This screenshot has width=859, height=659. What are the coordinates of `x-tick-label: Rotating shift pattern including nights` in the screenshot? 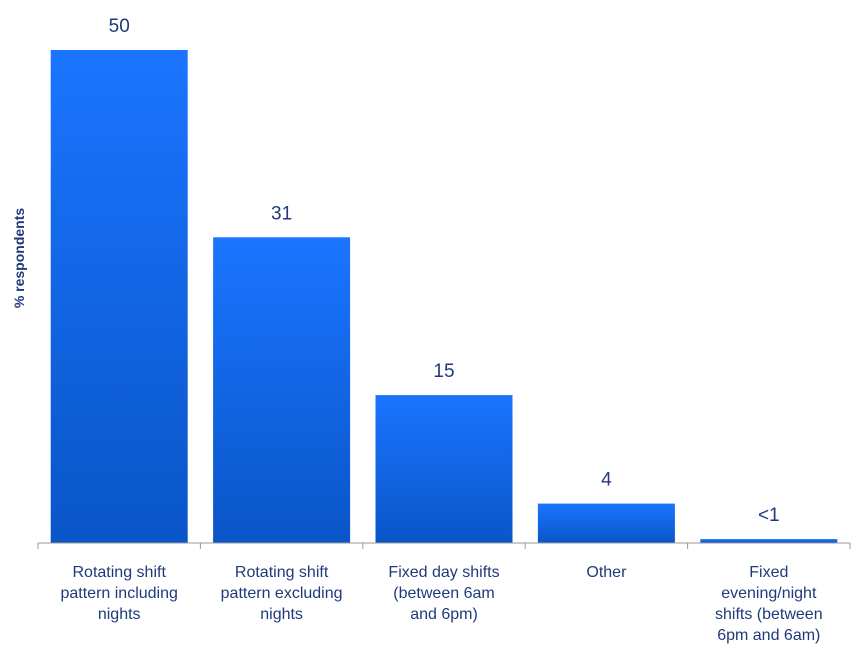 It's located at (118, 593).